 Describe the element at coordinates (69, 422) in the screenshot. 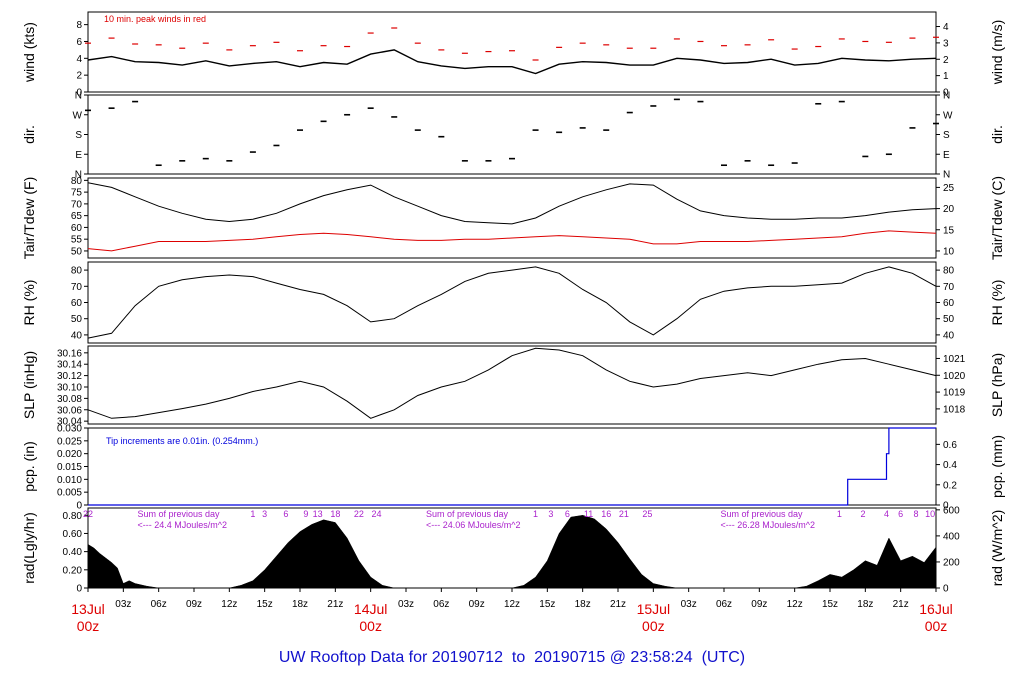

I see `y-tick-label: 30.04` at that location.